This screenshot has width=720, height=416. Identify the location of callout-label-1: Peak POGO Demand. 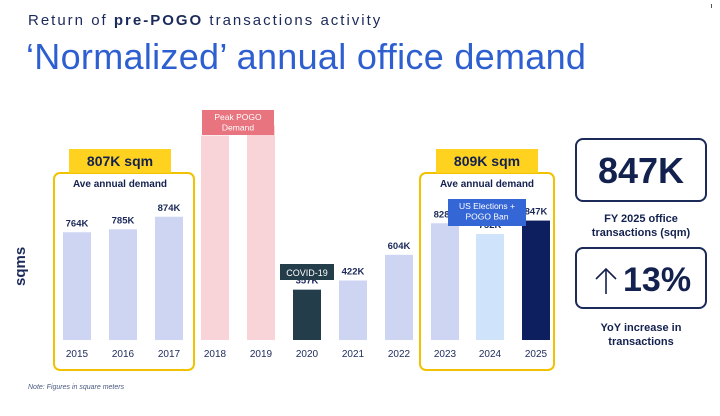
(238, 122).